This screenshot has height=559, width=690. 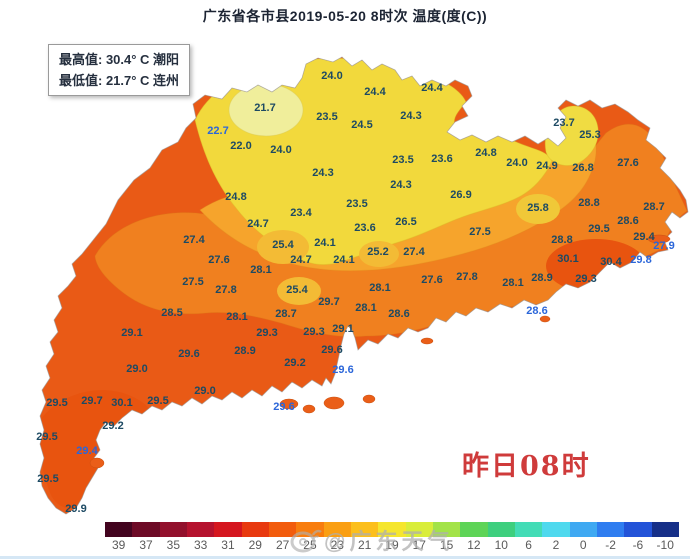 I want to click on max-value-line: 最高值: 30.4° C 潮阳, so click(x=119, y=59).